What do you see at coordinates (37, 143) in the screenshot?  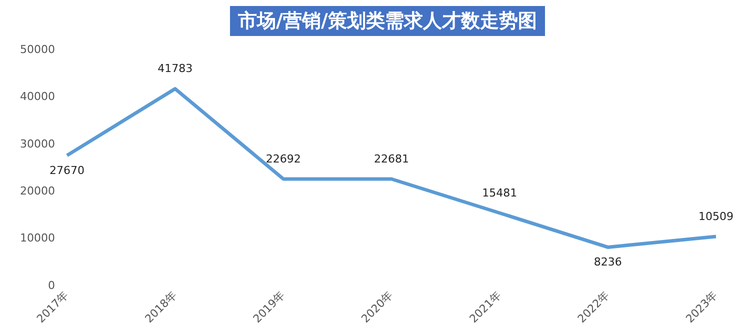 I see `y-tick-label: 30000` at bounding box center [37, 143].